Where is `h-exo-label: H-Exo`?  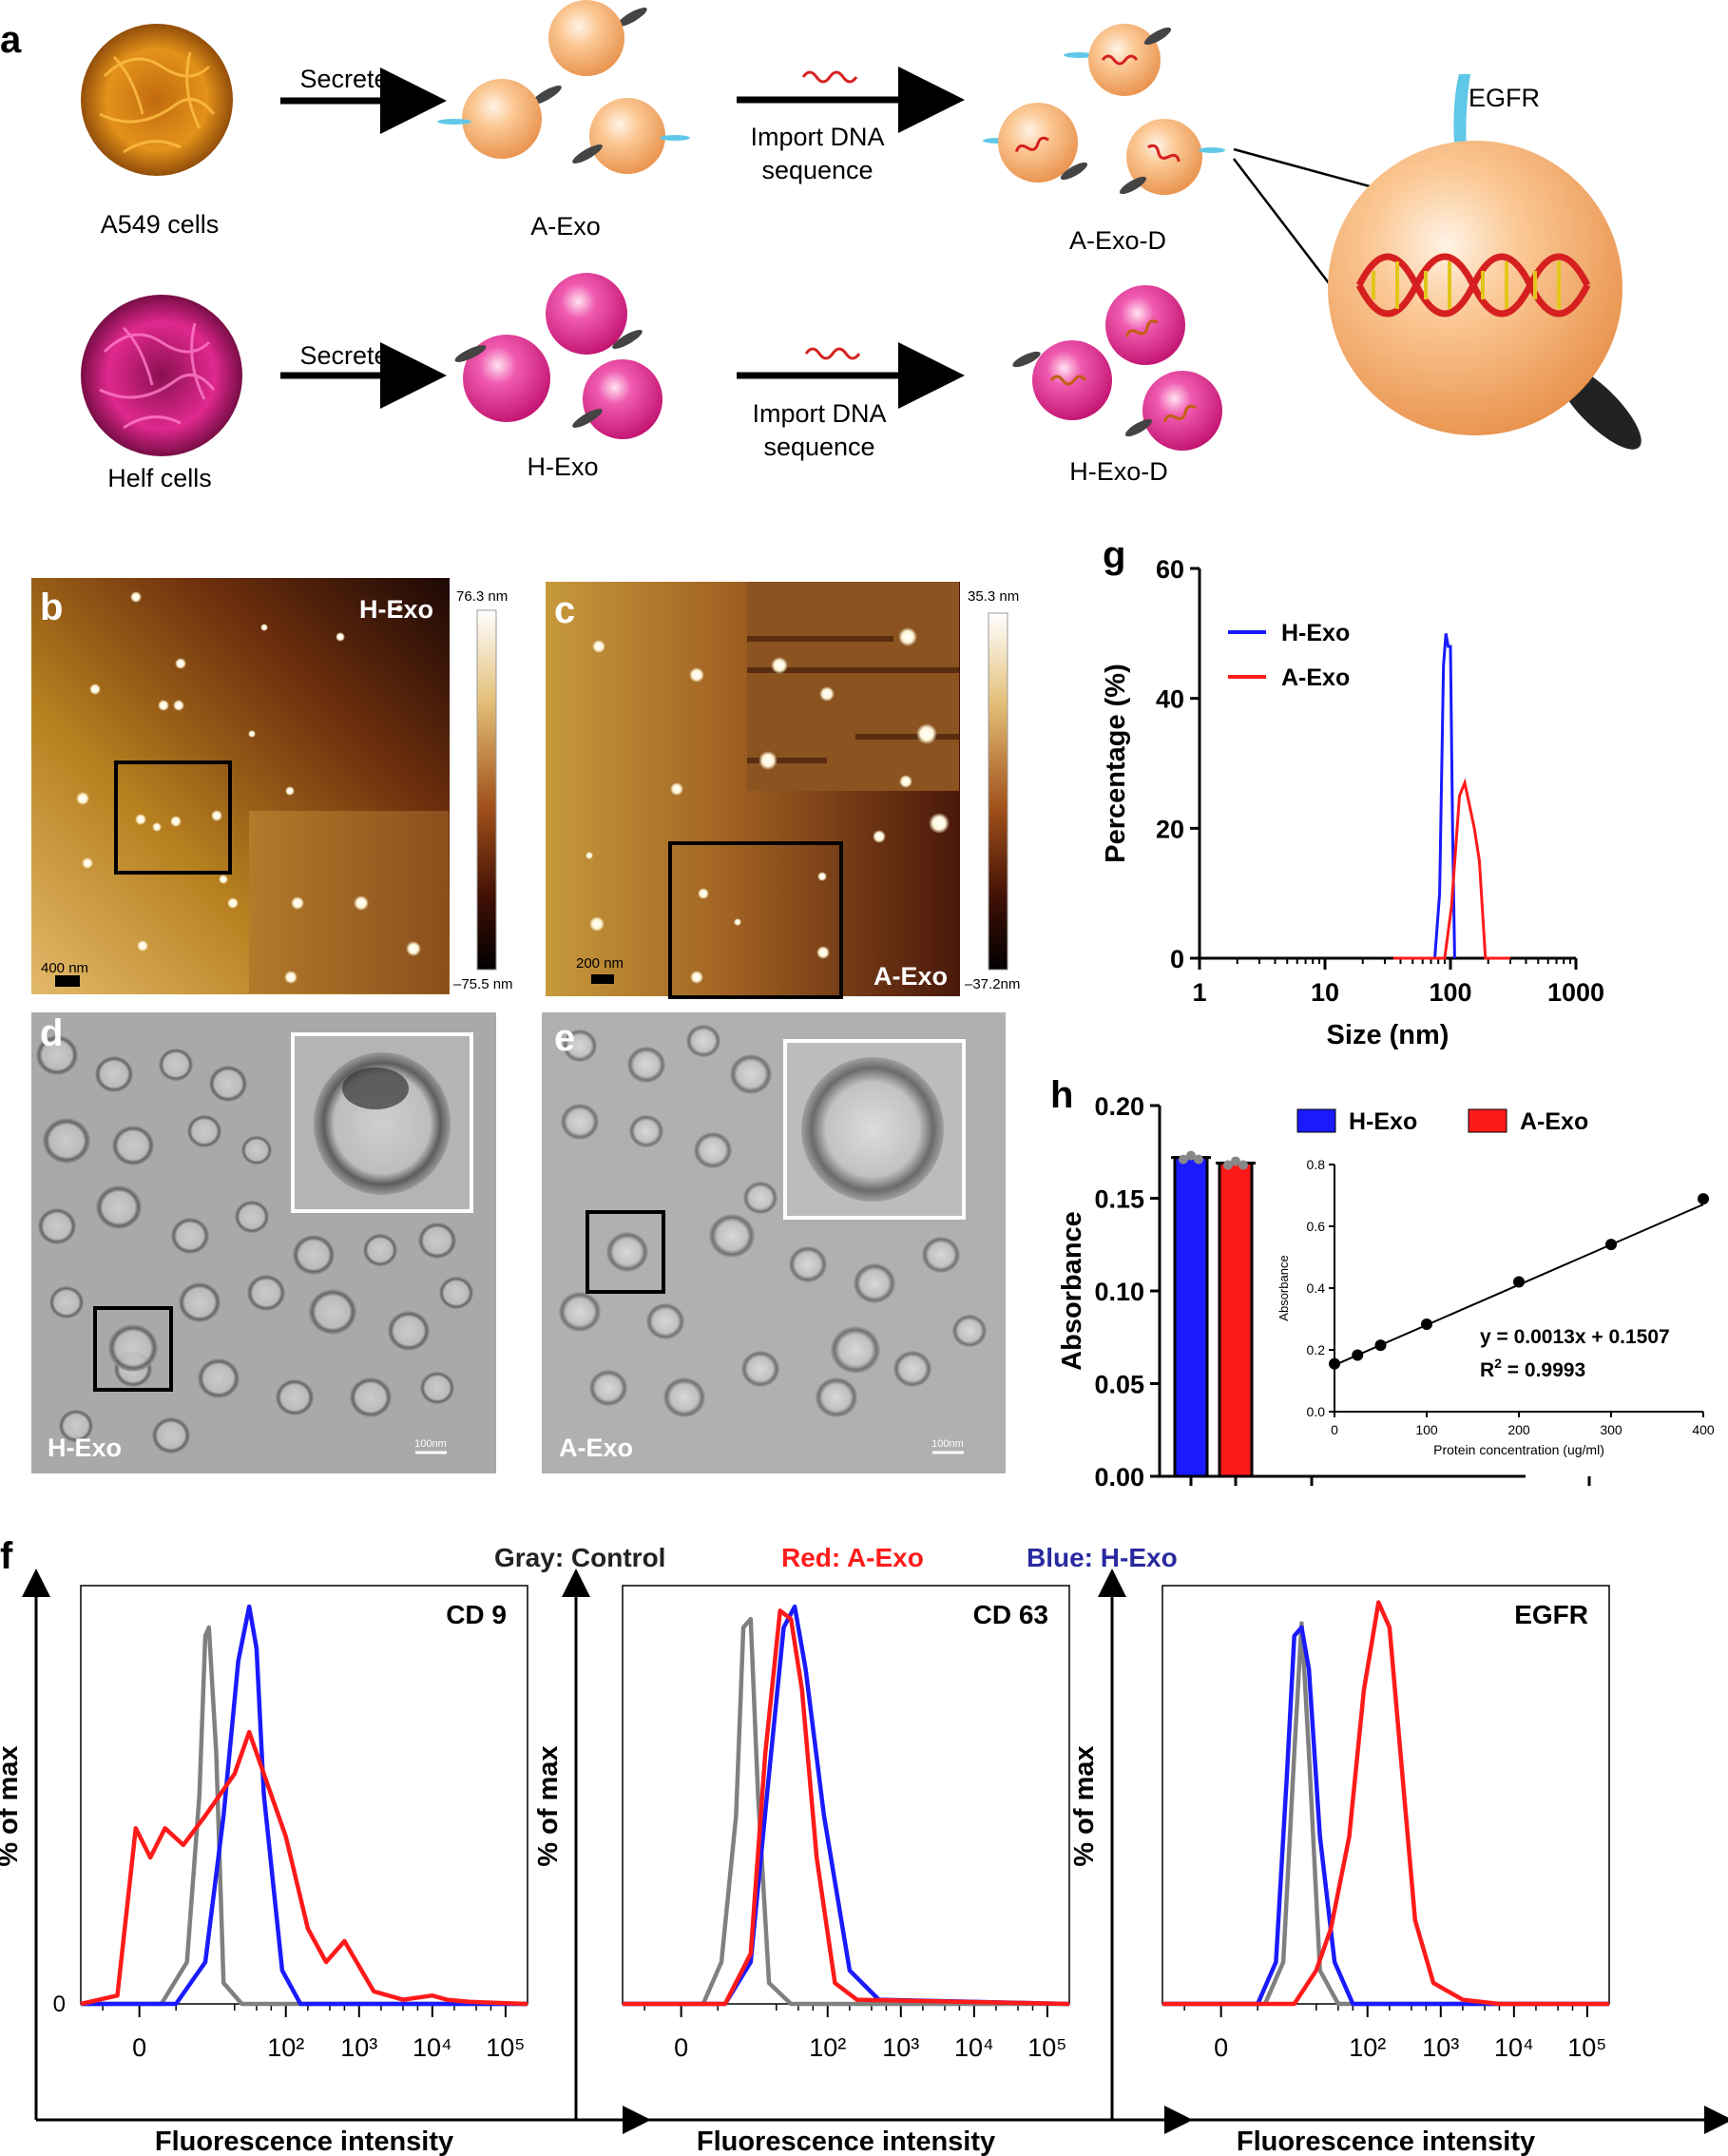
h-exo-label: H-Exo is located at coordinates (562, 466).